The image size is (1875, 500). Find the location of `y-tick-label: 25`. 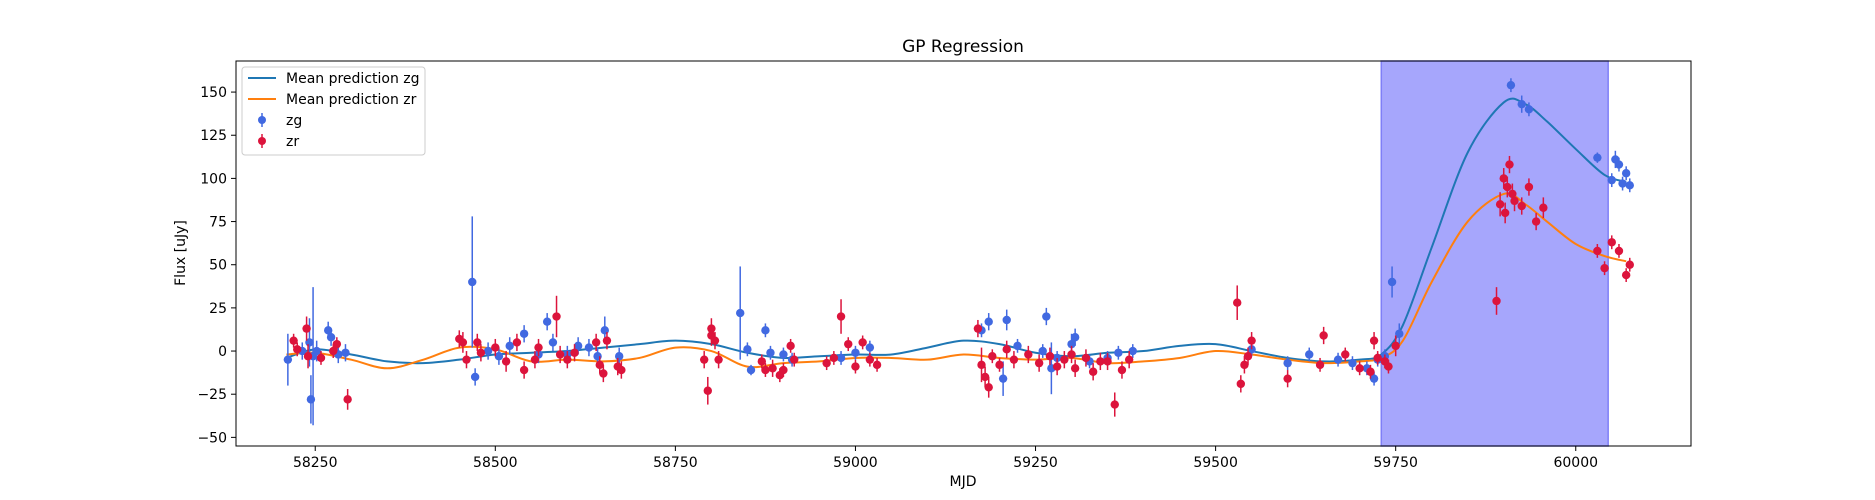

y-tick-label: 25 is located at coordinates (218, 309).